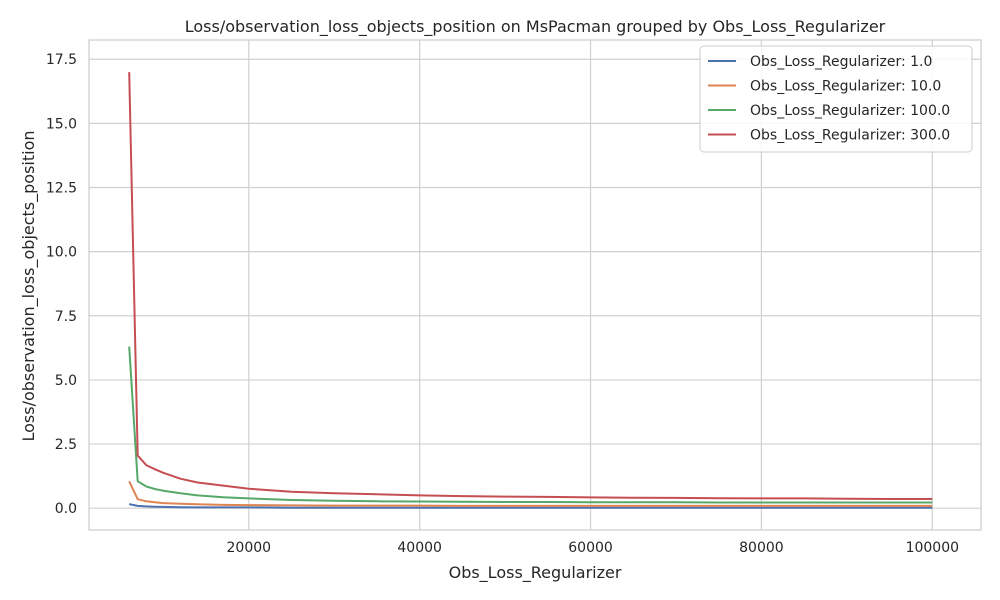  Describe the element at coordinates (61, 189) in the screenshot. I see `y-tick-label: 12.5` at that location.